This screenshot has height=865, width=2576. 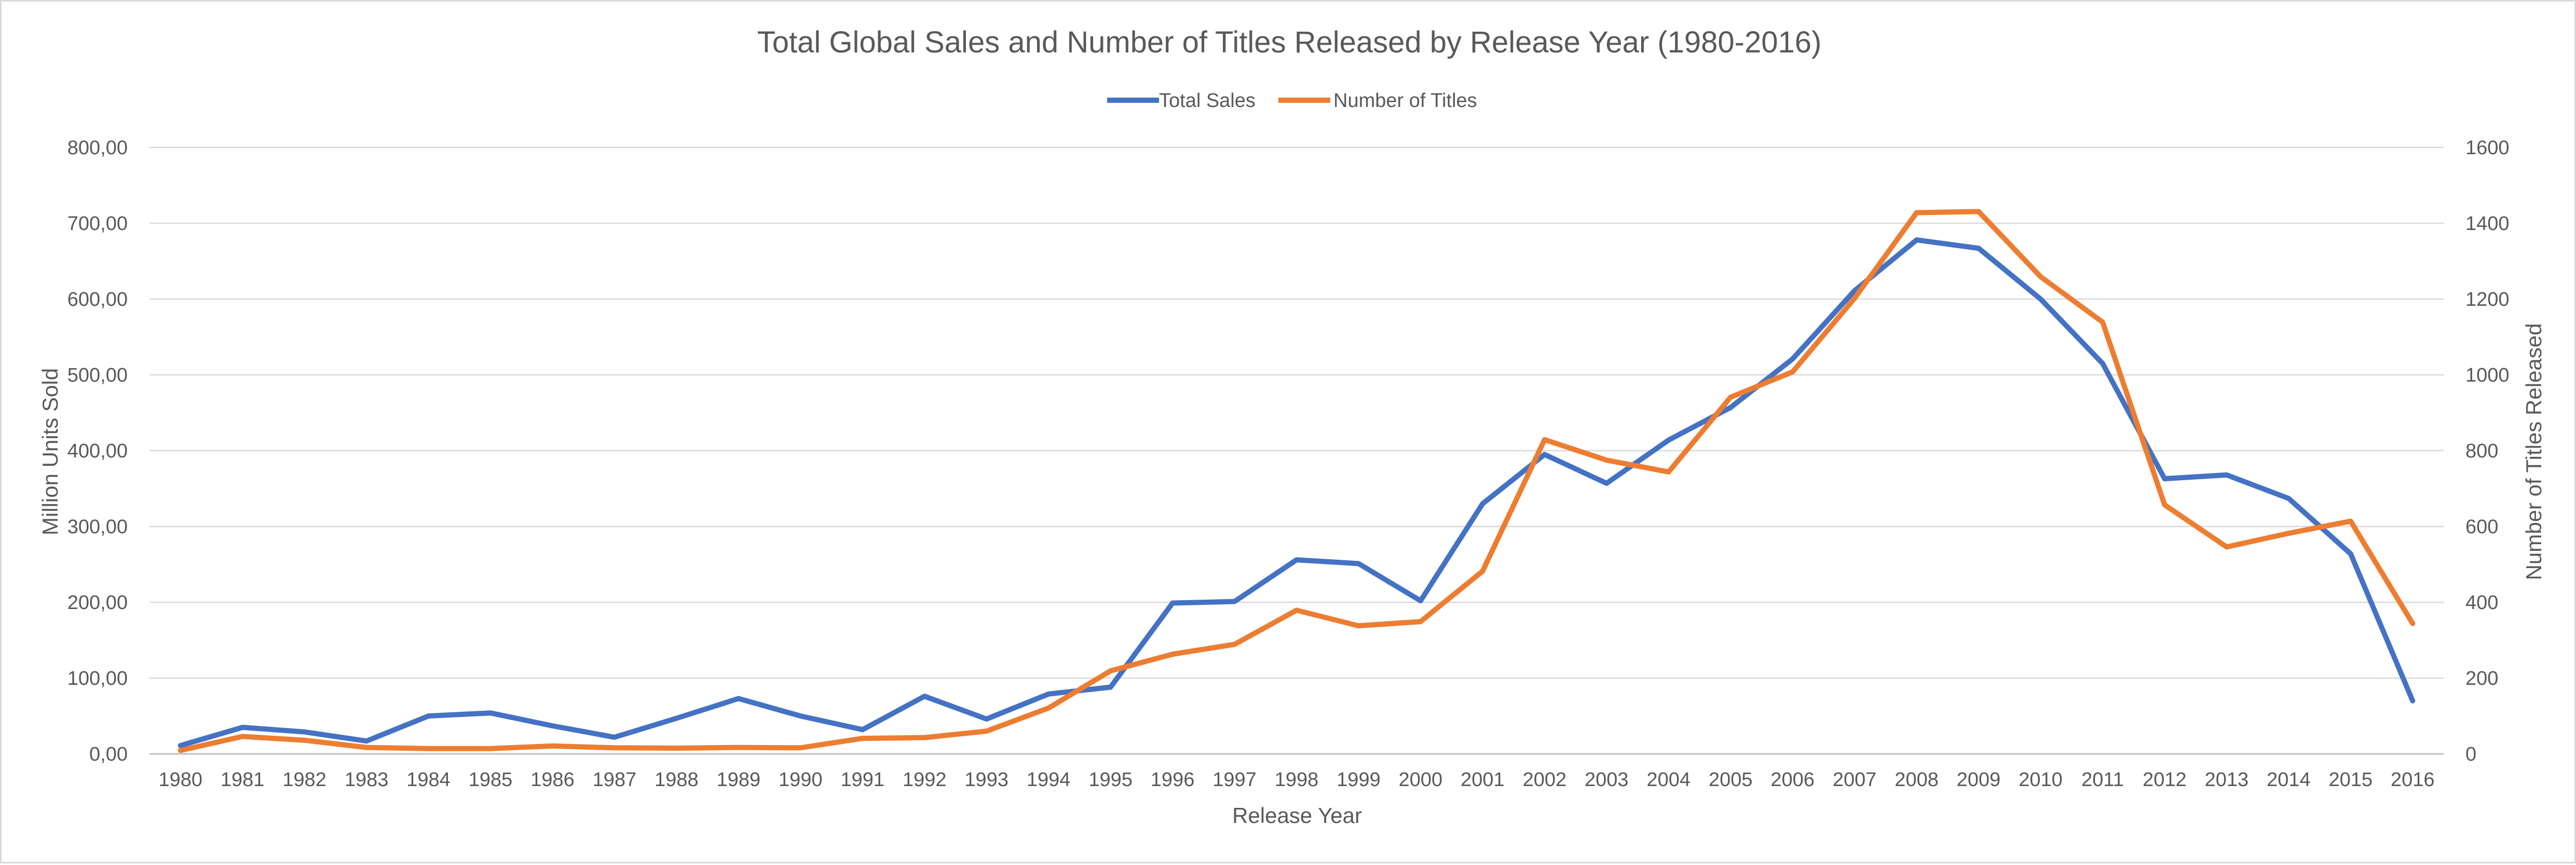 I want to click on x-tick-label: 2001, so click(x=1483, y=780).